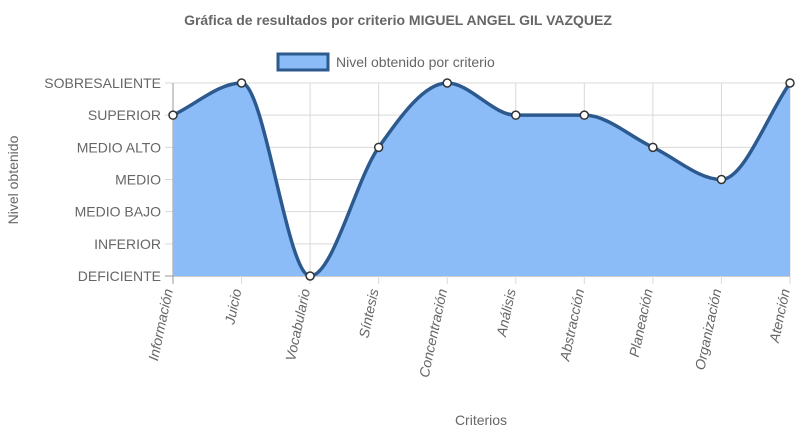 The image size is (795, 435). I want to click on y-tick-label: SOBRESALIENTE, so click(102, 83).